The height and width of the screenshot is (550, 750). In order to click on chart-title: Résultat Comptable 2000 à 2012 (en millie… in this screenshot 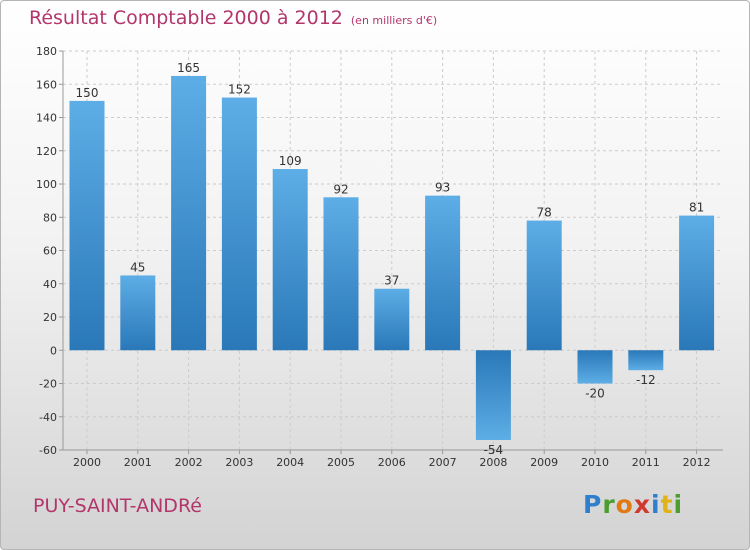, I will do `click(233, 18)`.